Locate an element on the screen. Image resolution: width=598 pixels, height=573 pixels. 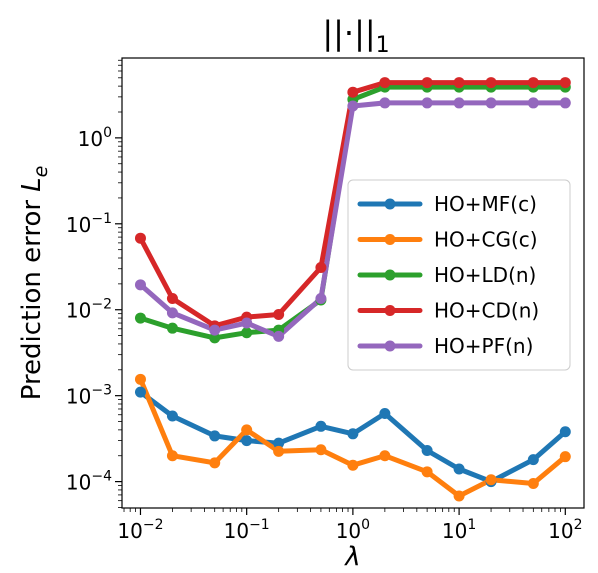
legend-box is located at coordinates (459, 275).